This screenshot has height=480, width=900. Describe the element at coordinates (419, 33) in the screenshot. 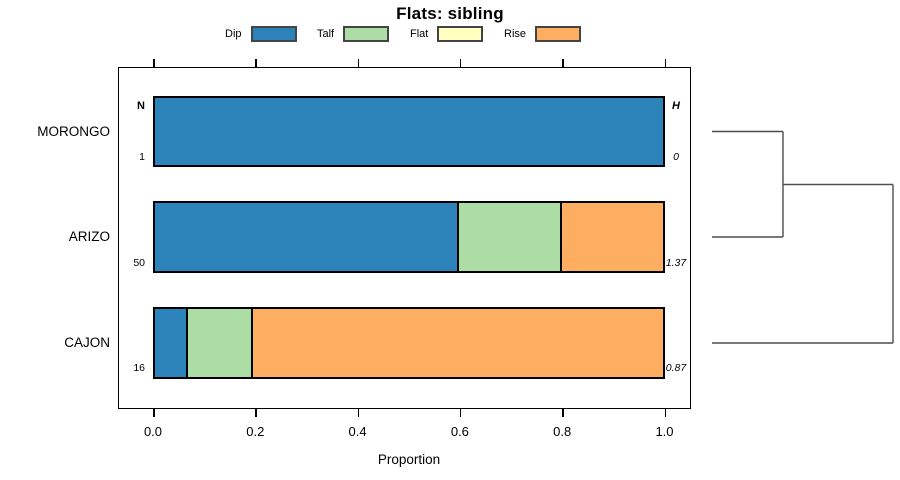

I see `legend-label-flat: Flat` at that location.